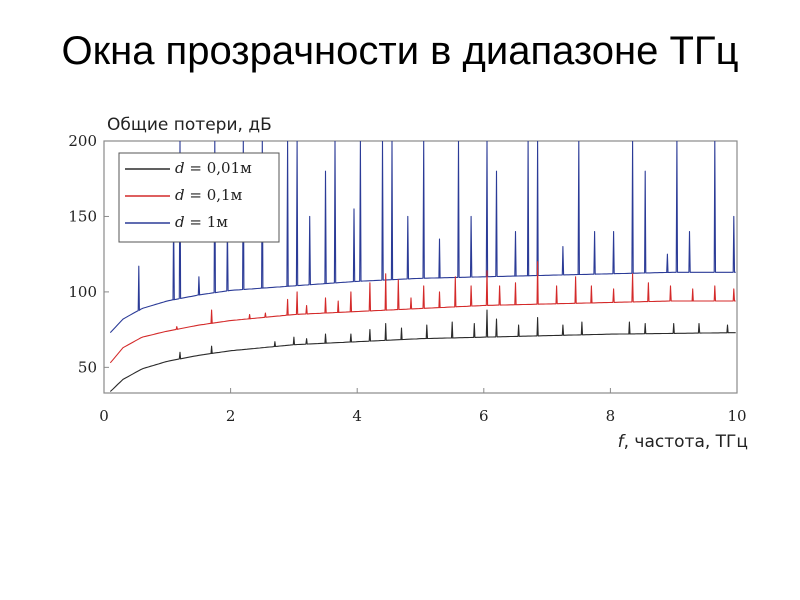 Image resolution: width=800 pixels, height=600 pixels. Describe the element at coordinates (683, 442) in the screenshot. I see `x-axis-label: f, частота, ТГц` at that location.